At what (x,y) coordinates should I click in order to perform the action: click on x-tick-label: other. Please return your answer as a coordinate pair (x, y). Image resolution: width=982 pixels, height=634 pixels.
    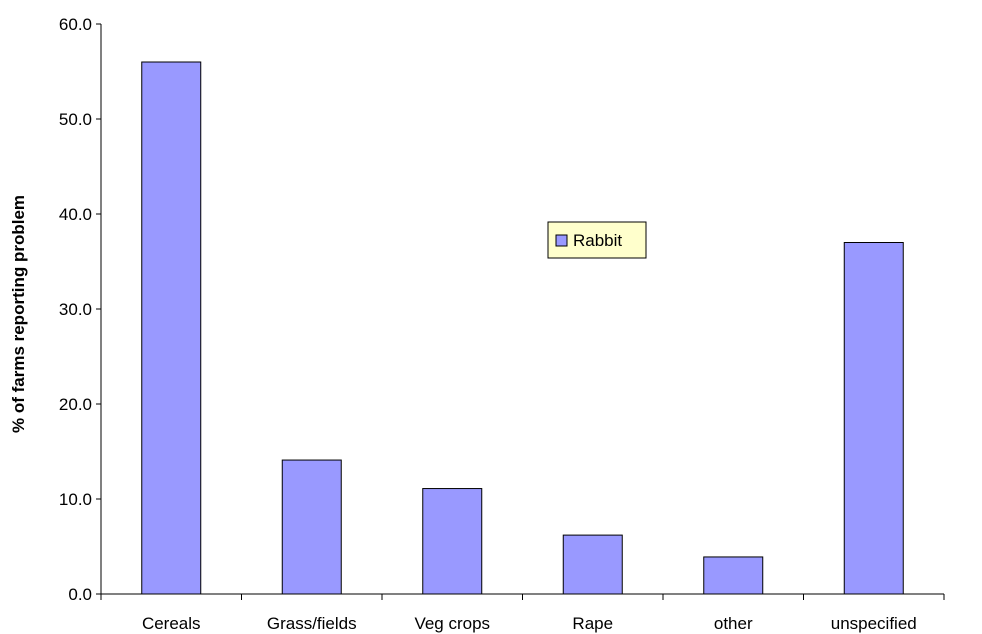
    Looking at the image, I should click on (733, 623).